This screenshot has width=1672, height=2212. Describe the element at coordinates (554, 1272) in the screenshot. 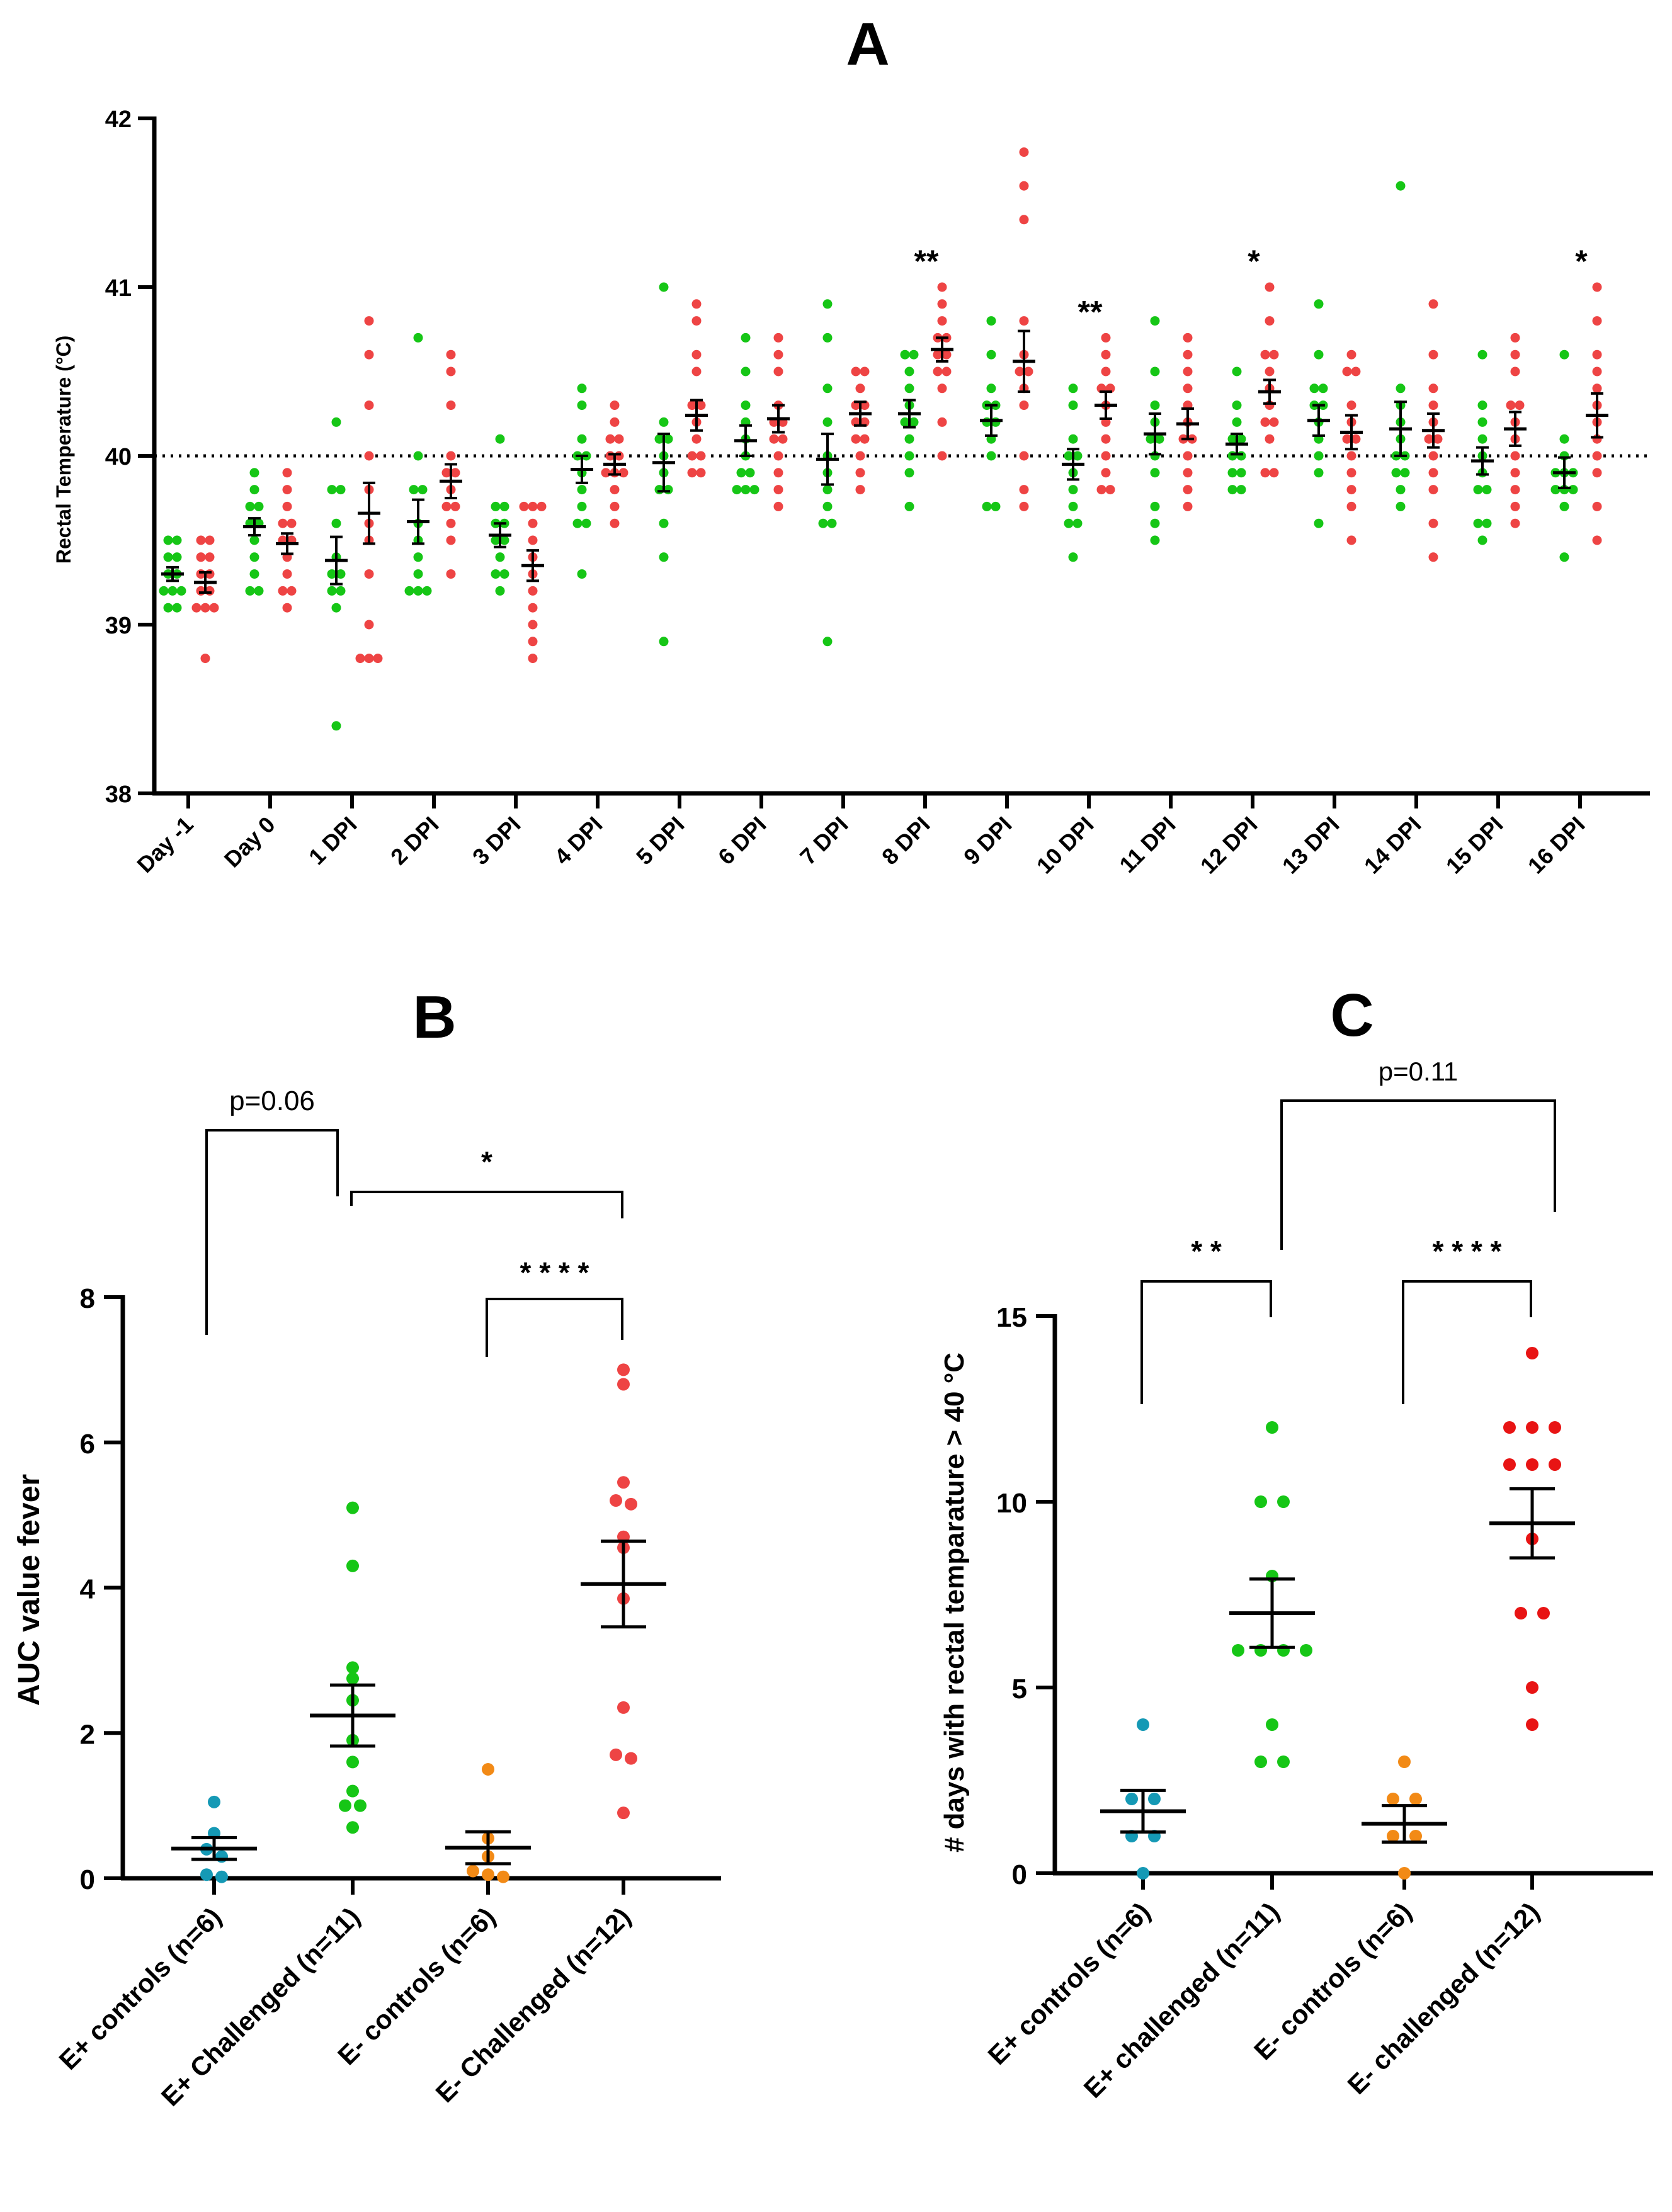

I see `pb-comparison-label: * * * *` at that location.